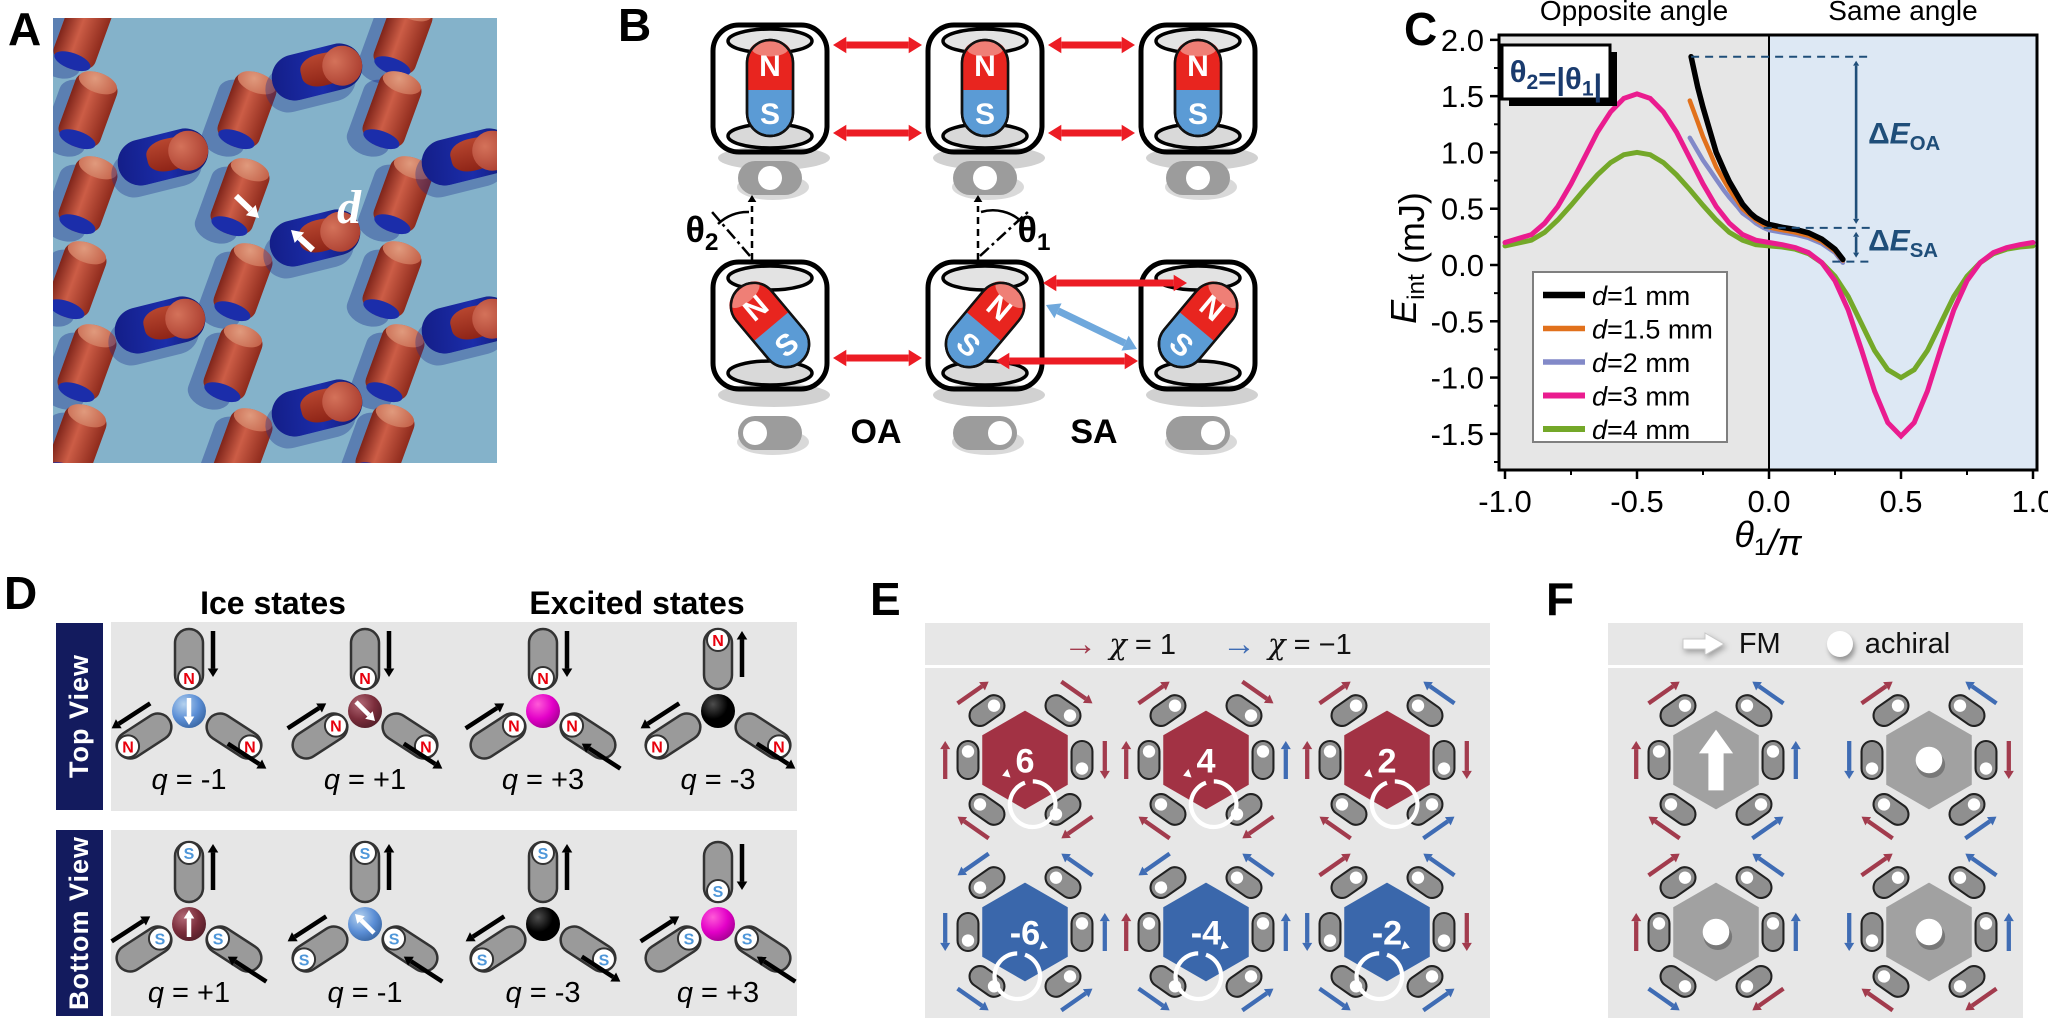  Describe the element at coordinates (876, 432) in the screenshot. I see `oa-label: OA` at that location.